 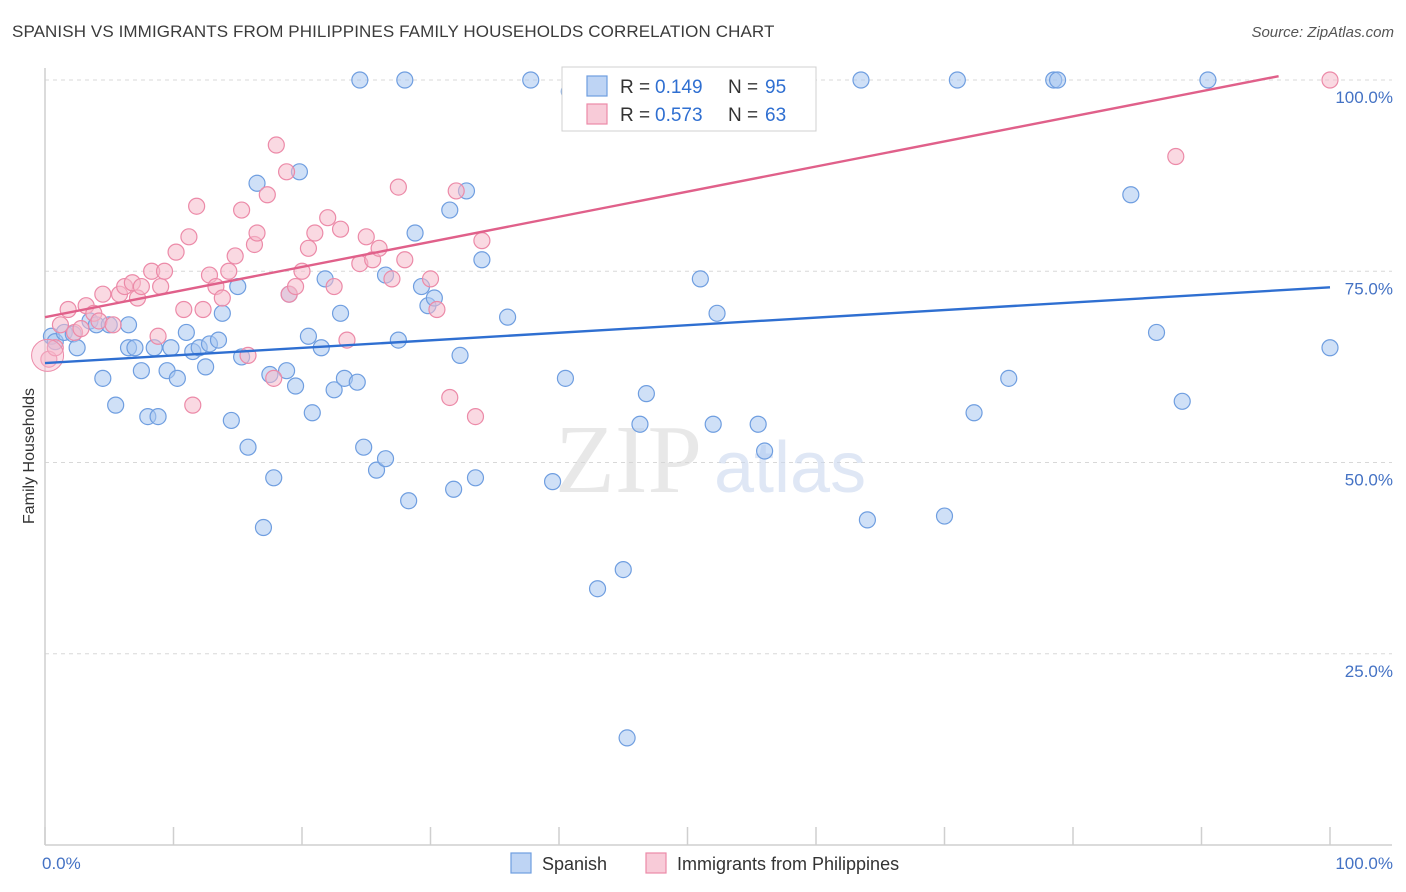 I want to click on legend-n-value-philippines: 63, so click(x=775, y=115).